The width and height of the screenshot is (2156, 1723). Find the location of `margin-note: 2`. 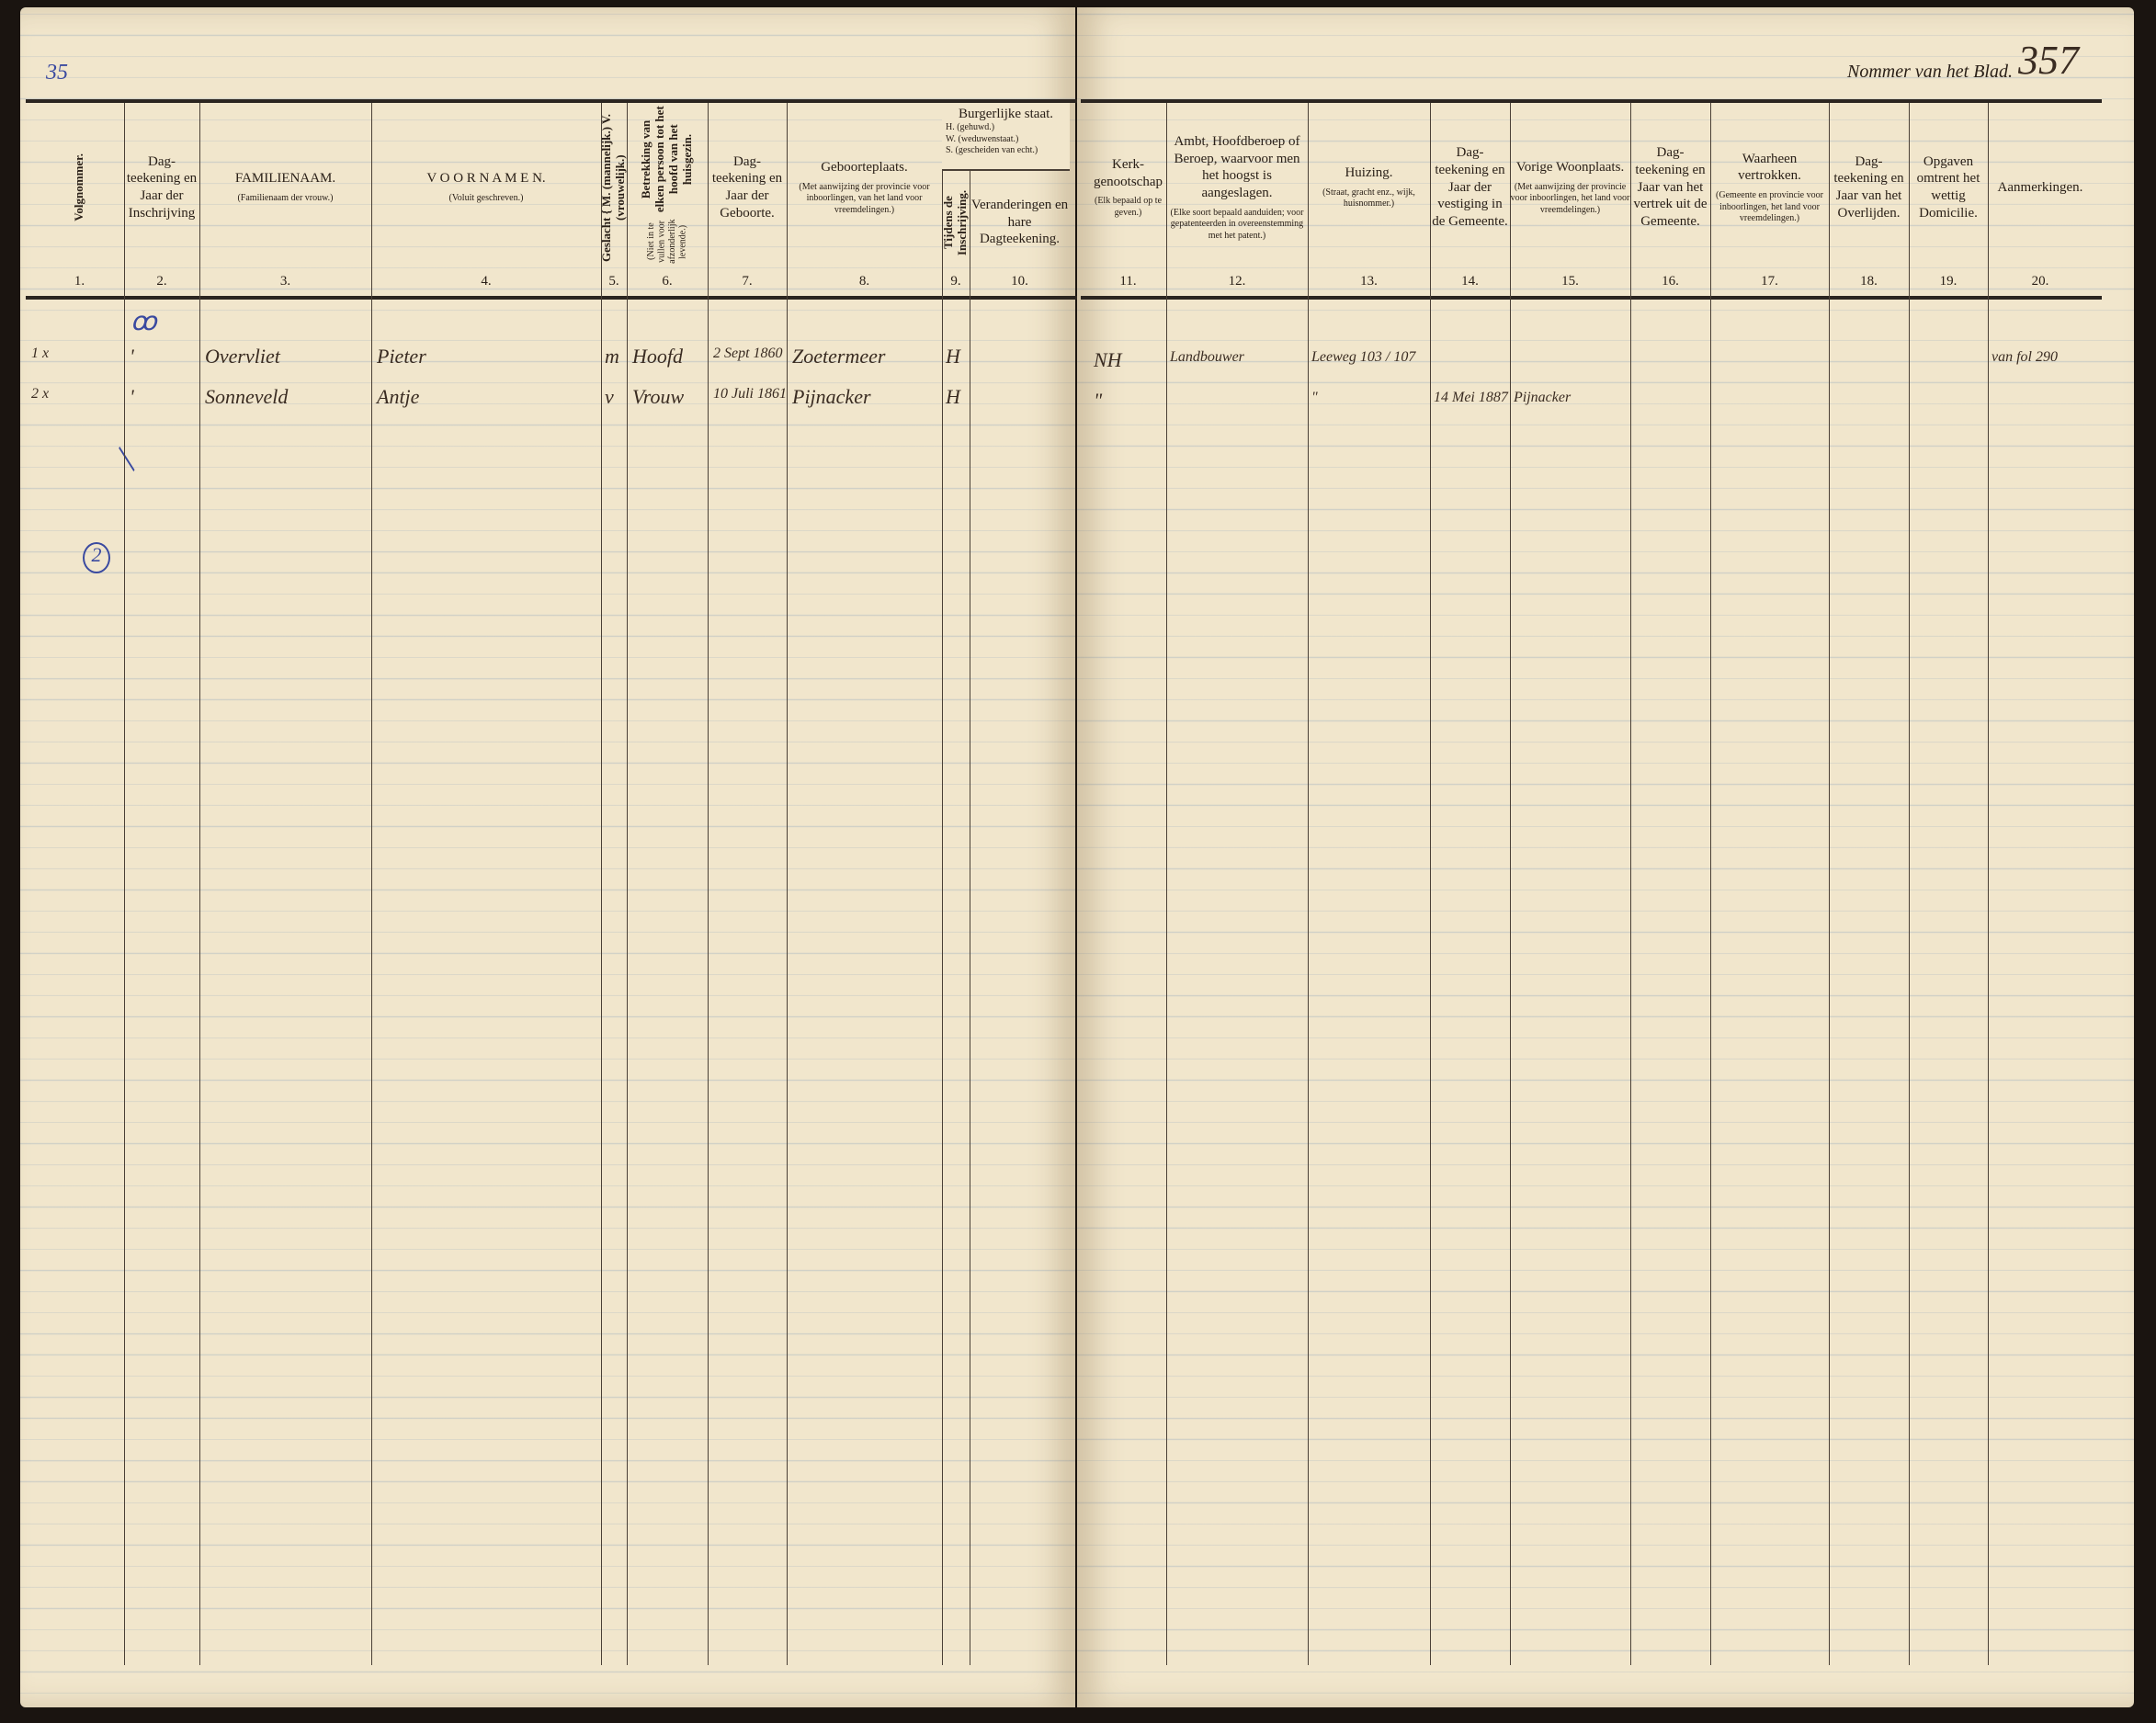

margin-note: 2 is located at coordinates (96, 558).